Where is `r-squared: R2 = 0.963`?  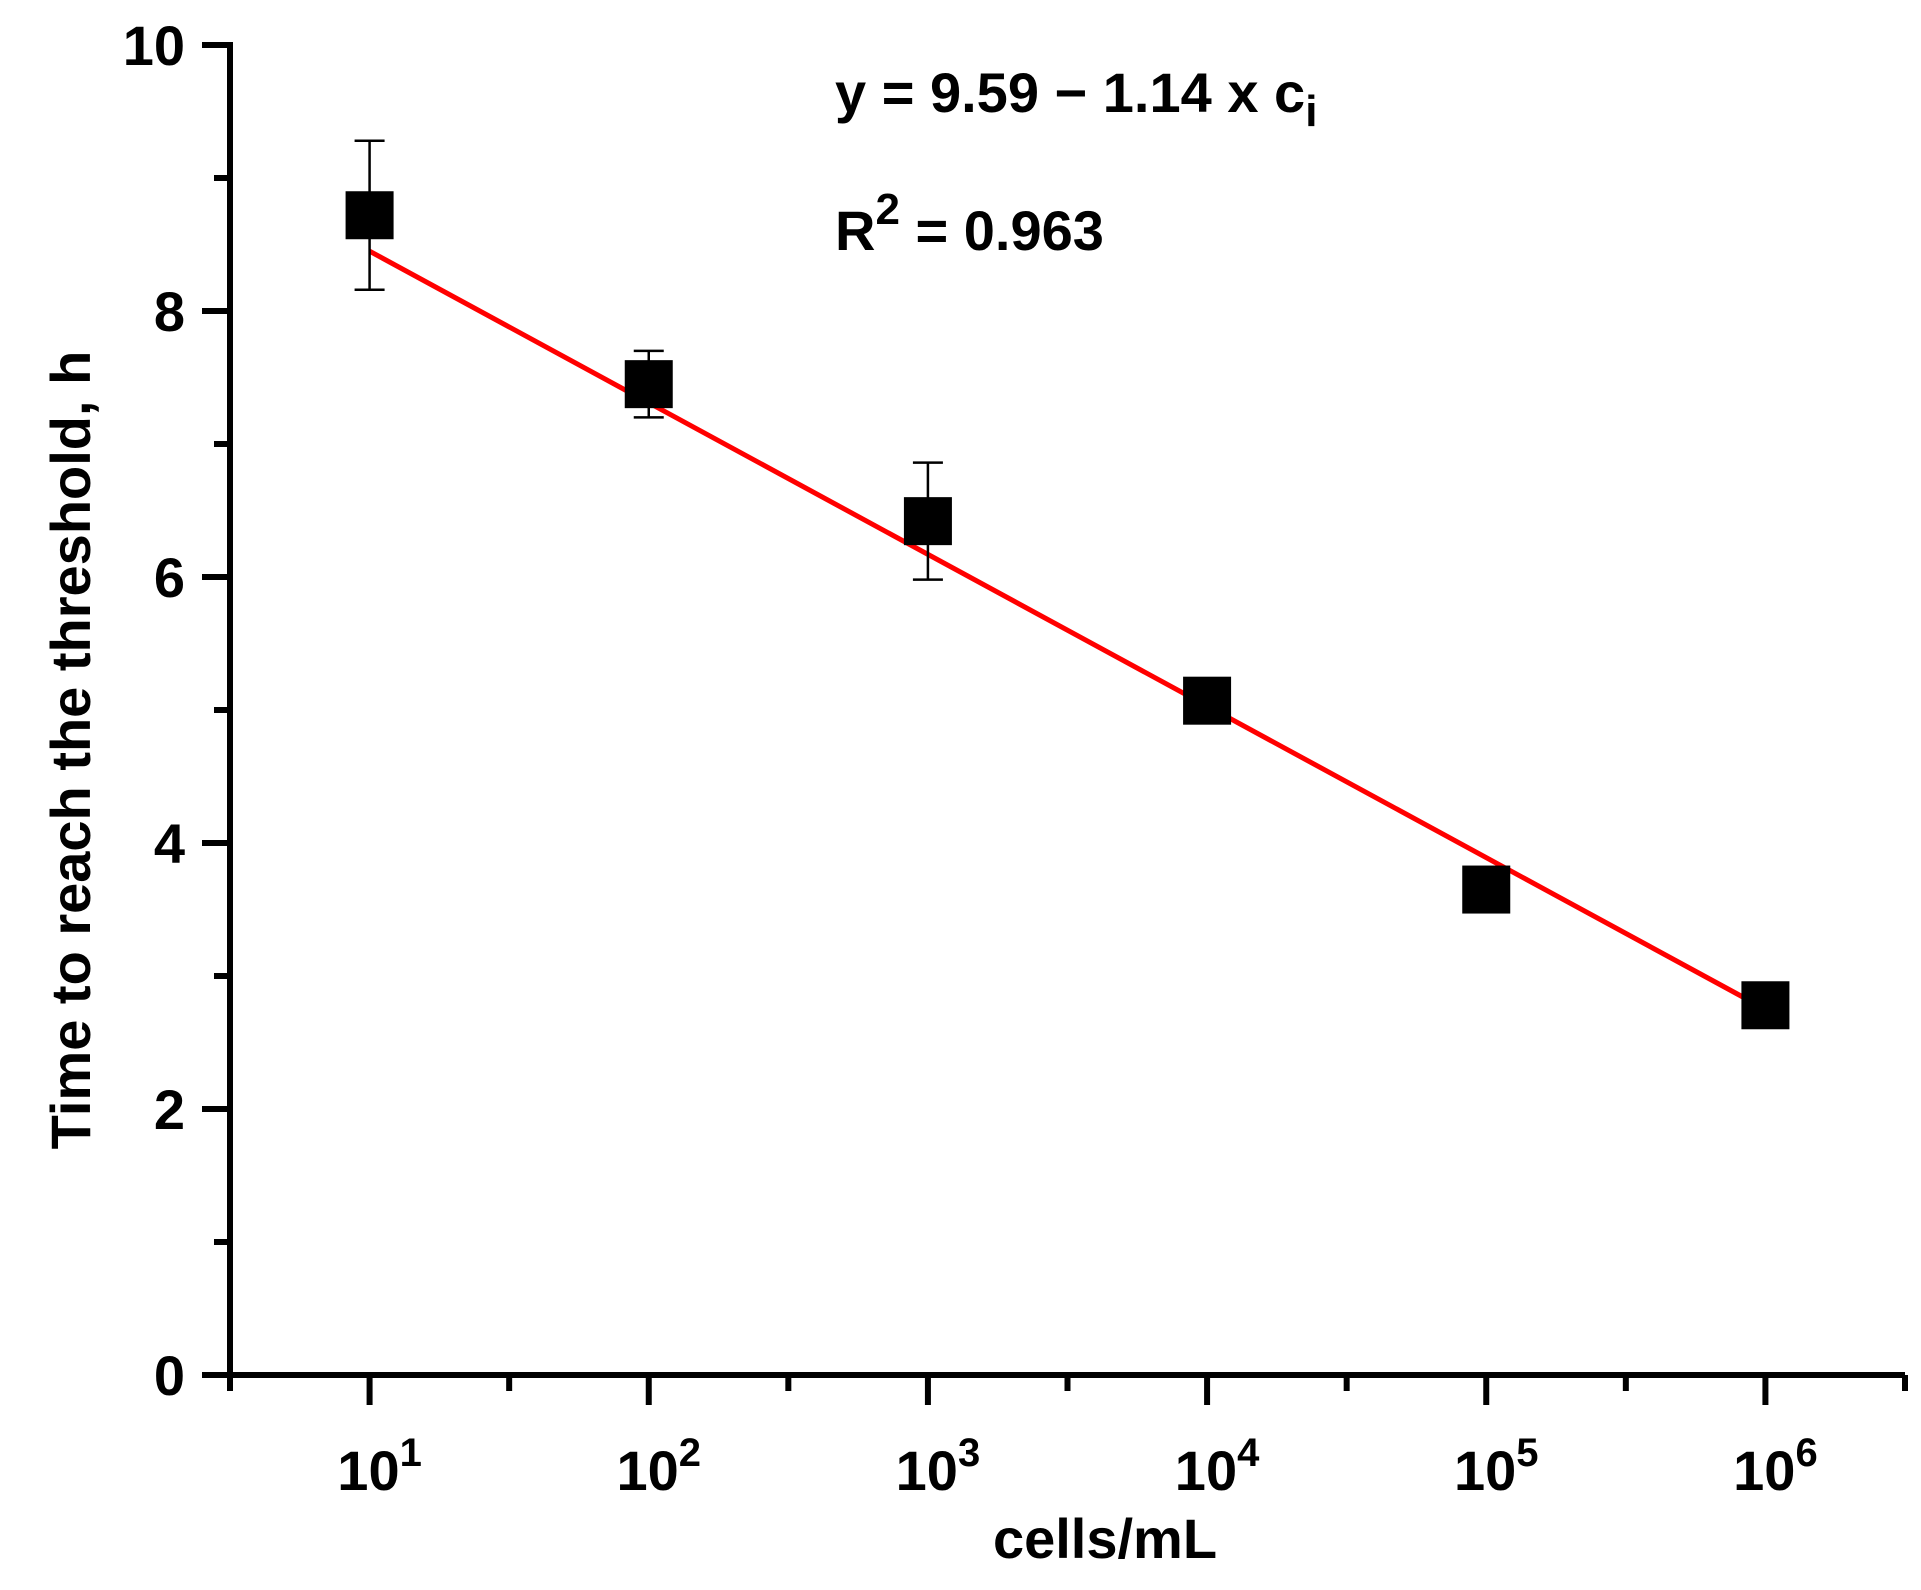
r-squared: R2 = 0.963 is located at coordinates (969, 223).